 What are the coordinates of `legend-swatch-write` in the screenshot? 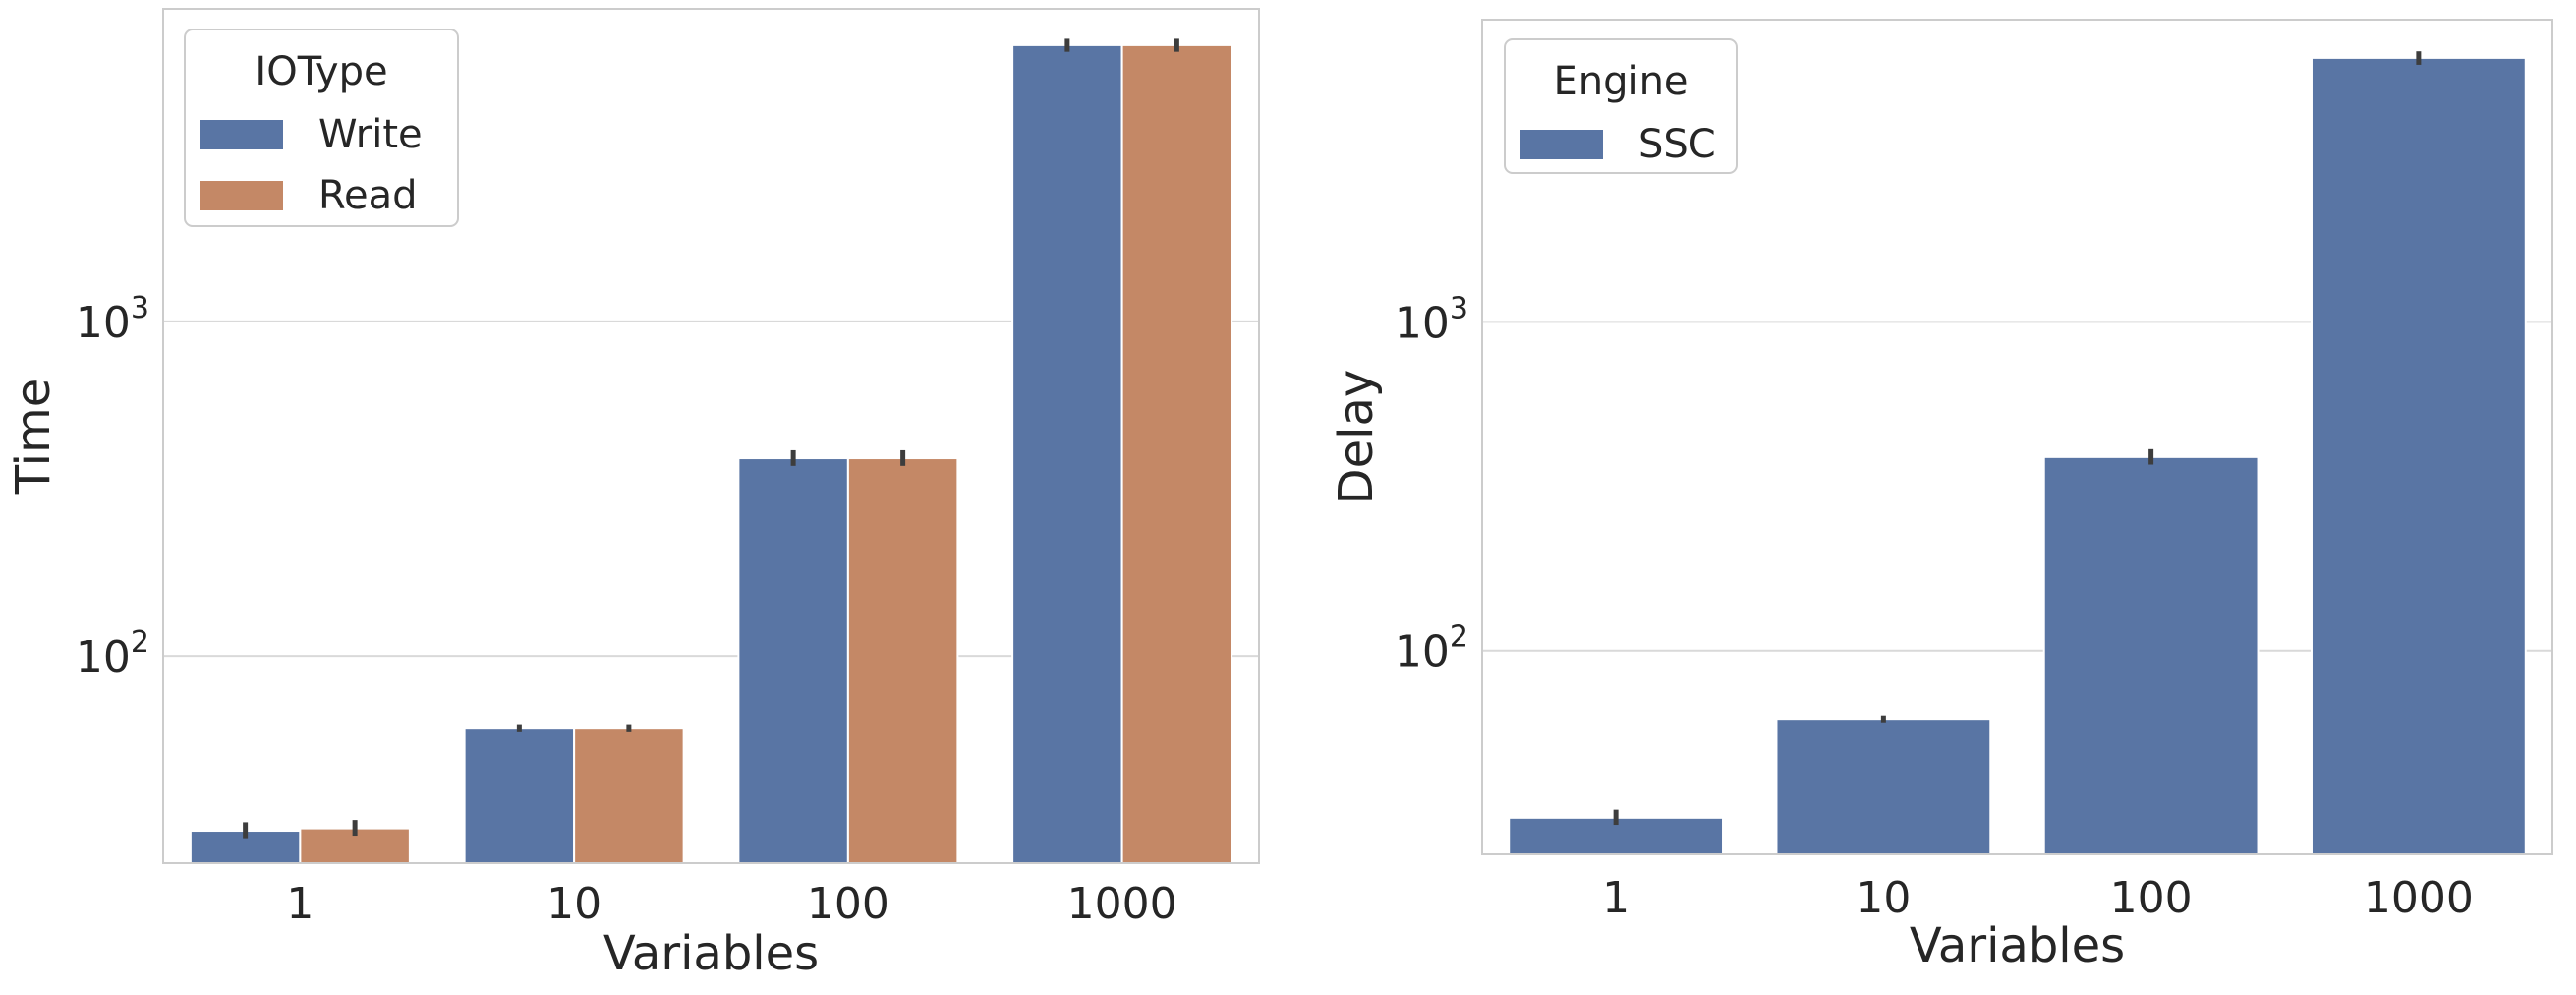 It's located at (241, 134).